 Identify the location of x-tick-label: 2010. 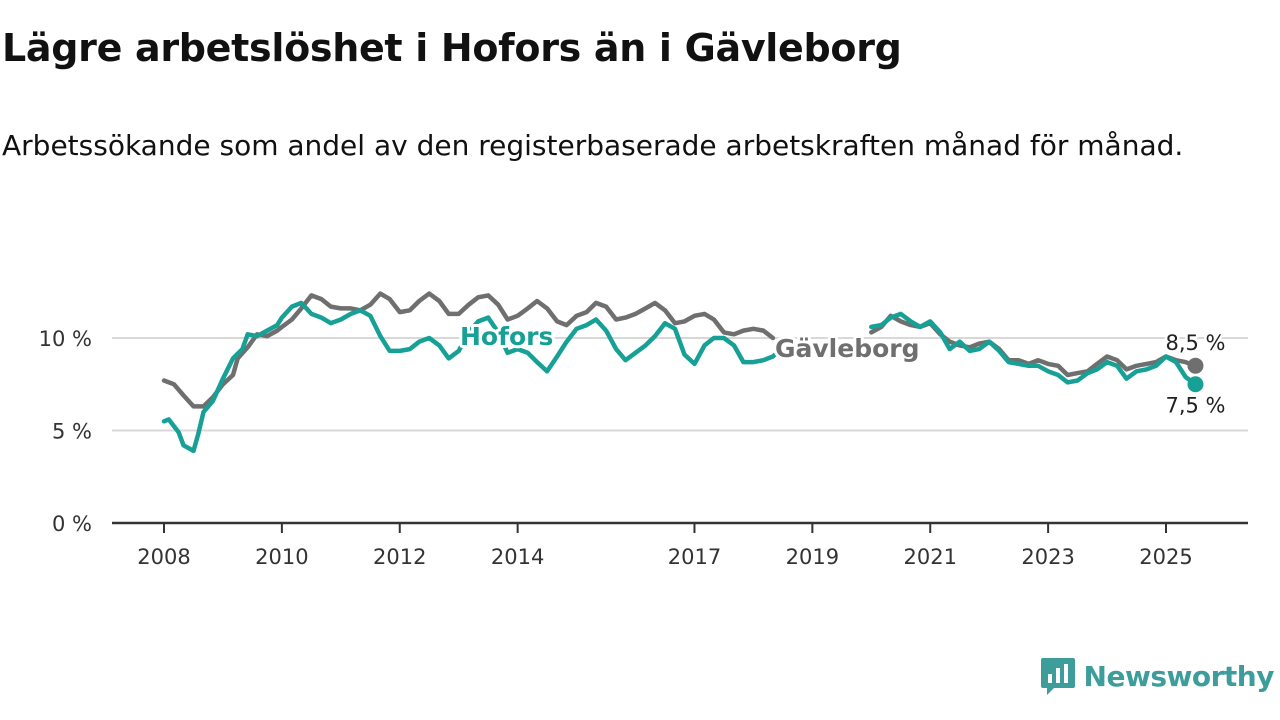
(281, 557).